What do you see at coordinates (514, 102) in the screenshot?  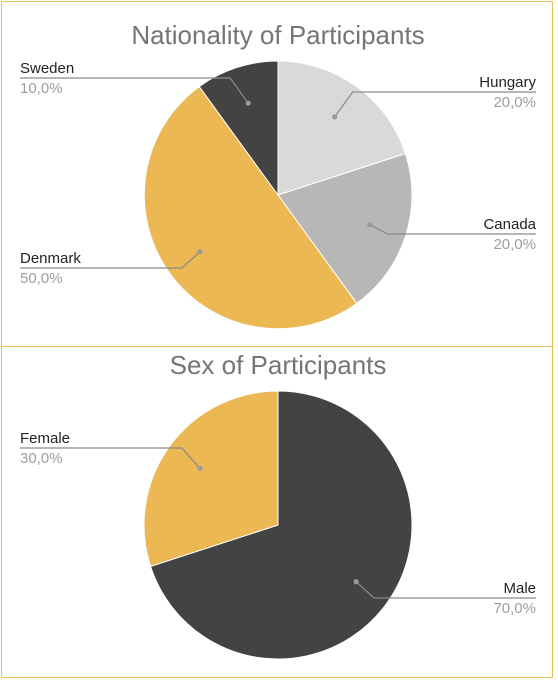 I see `chart1-percent-hungary: 20,0%` at bounding box center [514, 102].